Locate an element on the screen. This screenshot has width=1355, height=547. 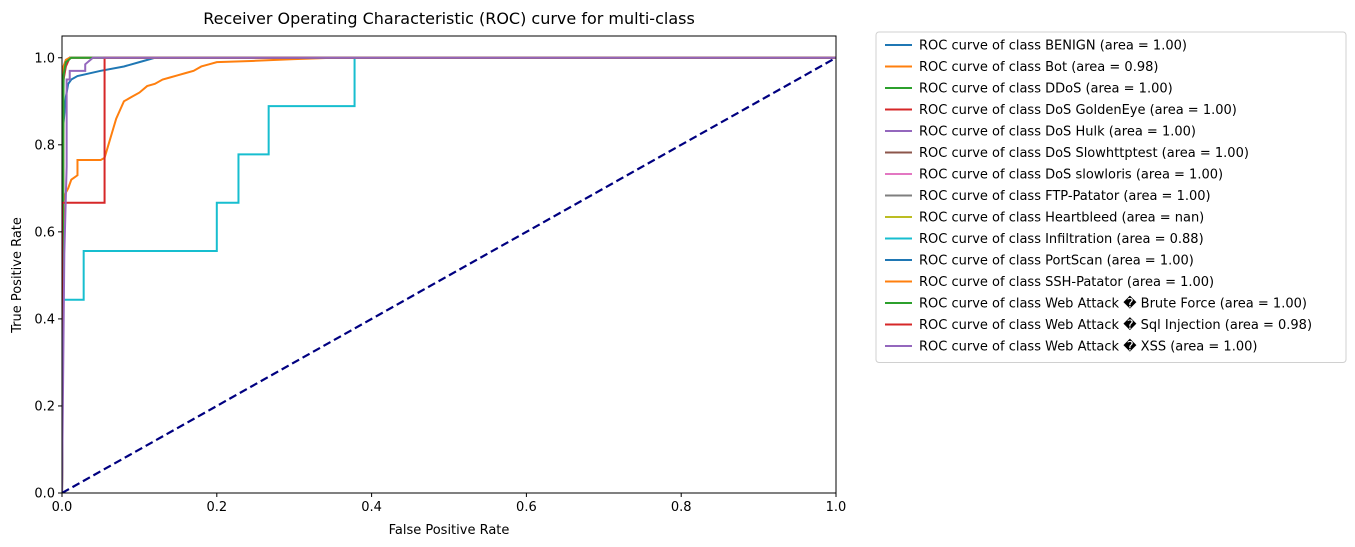
y-tick-label: 0.8 is located at coordinates (44, 145).